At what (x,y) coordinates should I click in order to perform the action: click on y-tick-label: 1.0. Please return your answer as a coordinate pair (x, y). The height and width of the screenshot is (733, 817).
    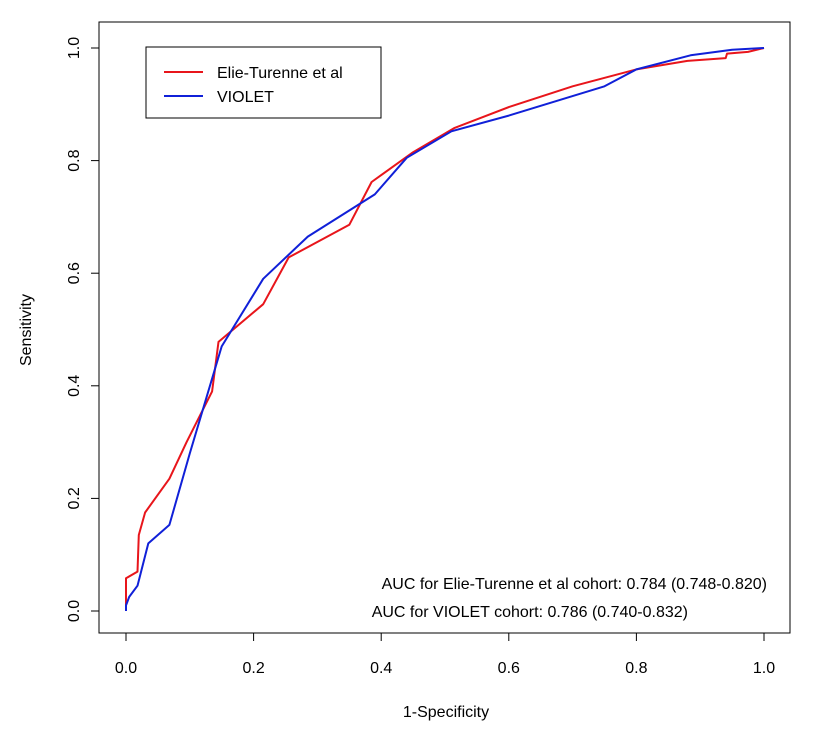
    Looking at the image, I should click on (74, 48).